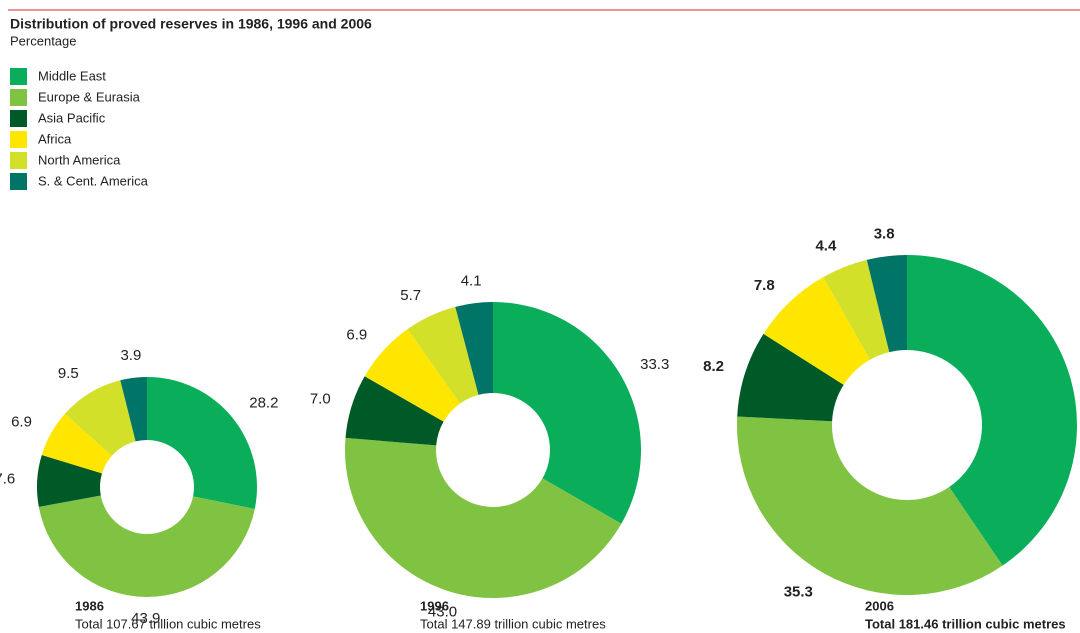 The width and height of the screenshot is (1080, 633). What do you see at coordinates (89, 605) in the screenshot?
I see `chart-year: 1986` at bounding box center [89, 605].